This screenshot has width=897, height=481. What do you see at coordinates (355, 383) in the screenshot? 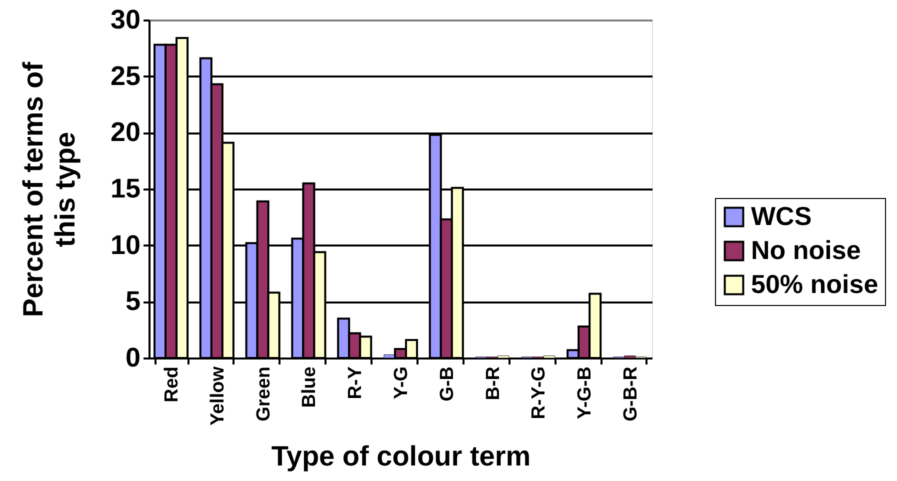
I see `x-tick-label: R-Y` at bounding box center [355, 383].